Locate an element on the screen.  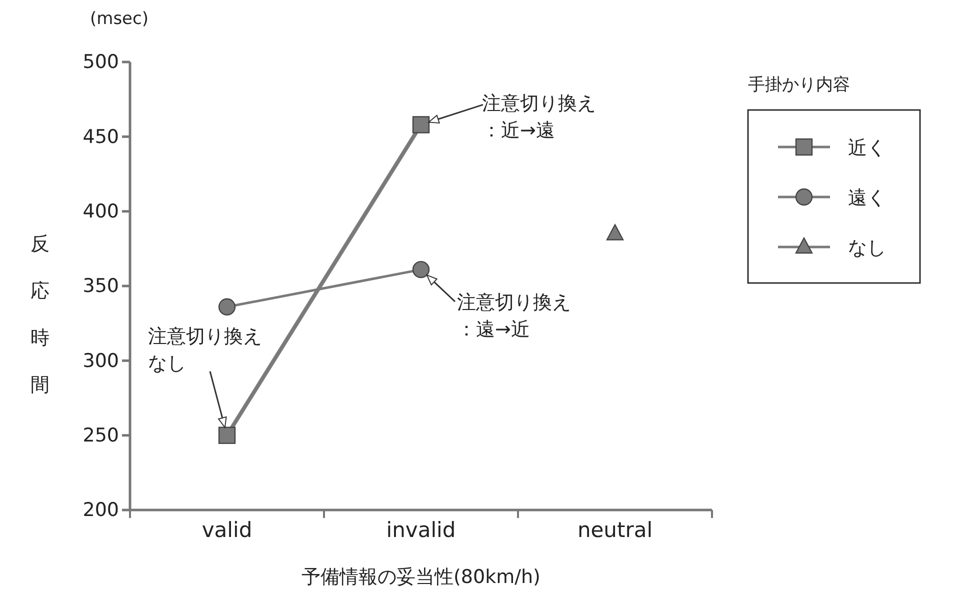
y-tick-label: 450 is located at coordinates (100, 137).